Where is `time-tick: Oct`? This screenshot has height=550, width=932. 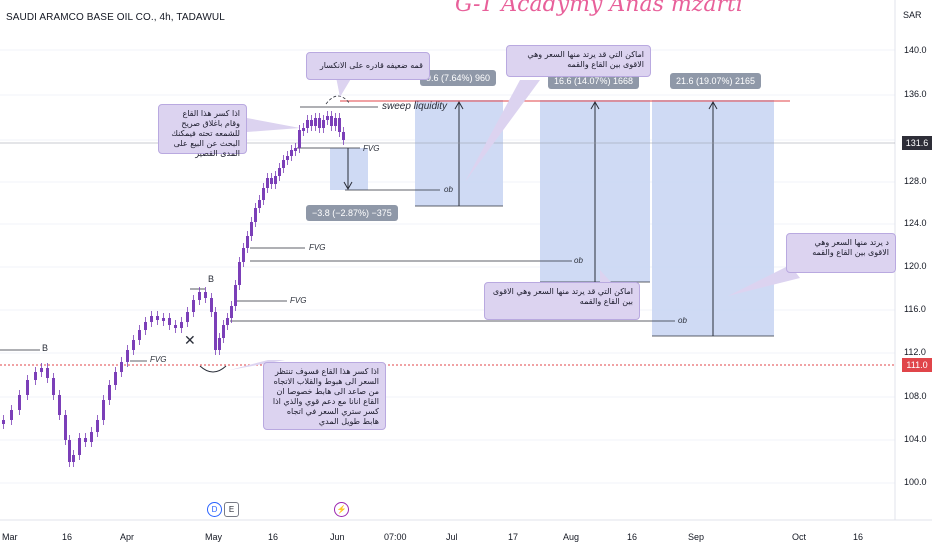
time-tick: Oct is located at coordinates (799, 537).